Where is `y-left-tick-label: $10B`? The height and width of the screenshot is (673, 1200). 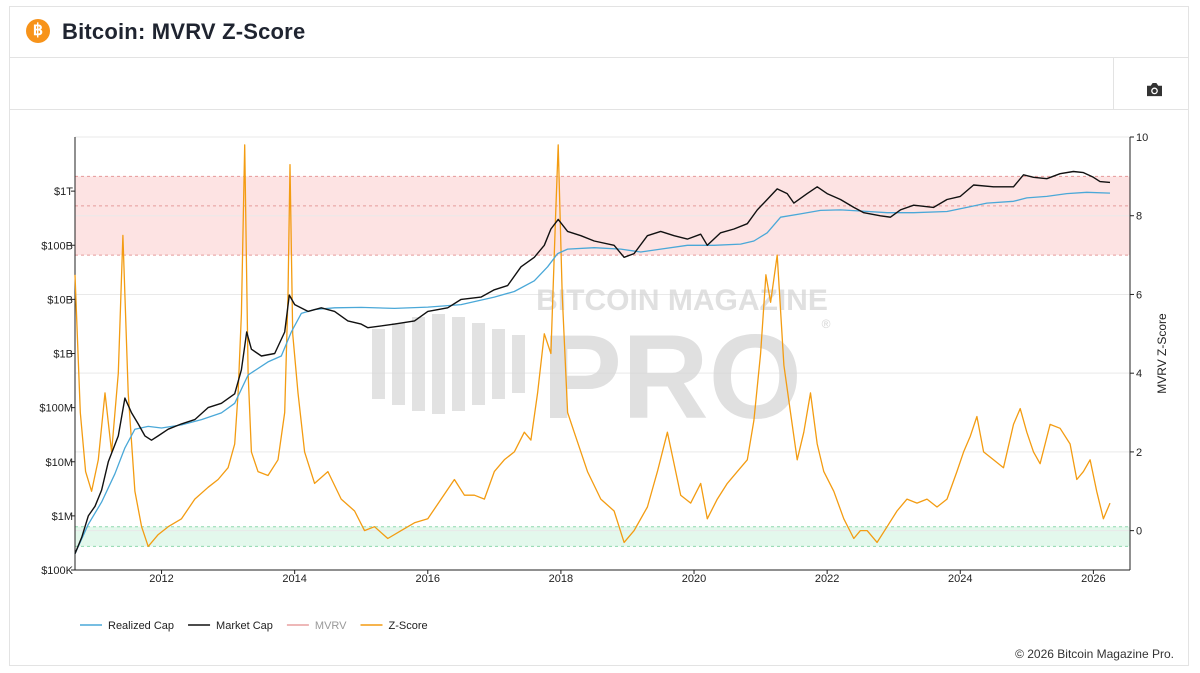 y-left-tick-label: $10B is located at coordinates (60, 300).